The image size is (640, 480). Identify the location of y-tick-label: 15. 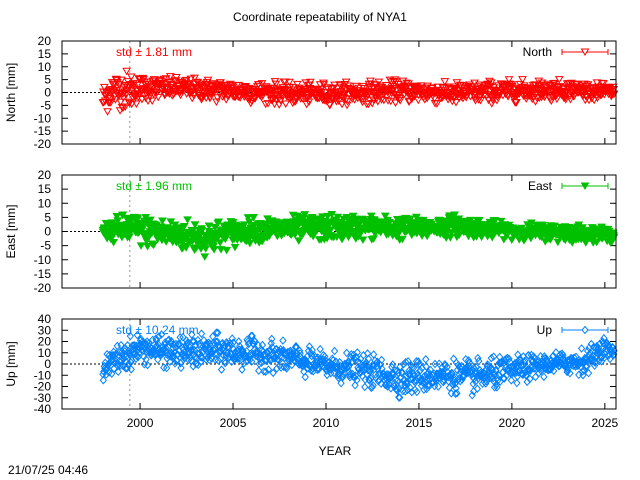
(45, 189).